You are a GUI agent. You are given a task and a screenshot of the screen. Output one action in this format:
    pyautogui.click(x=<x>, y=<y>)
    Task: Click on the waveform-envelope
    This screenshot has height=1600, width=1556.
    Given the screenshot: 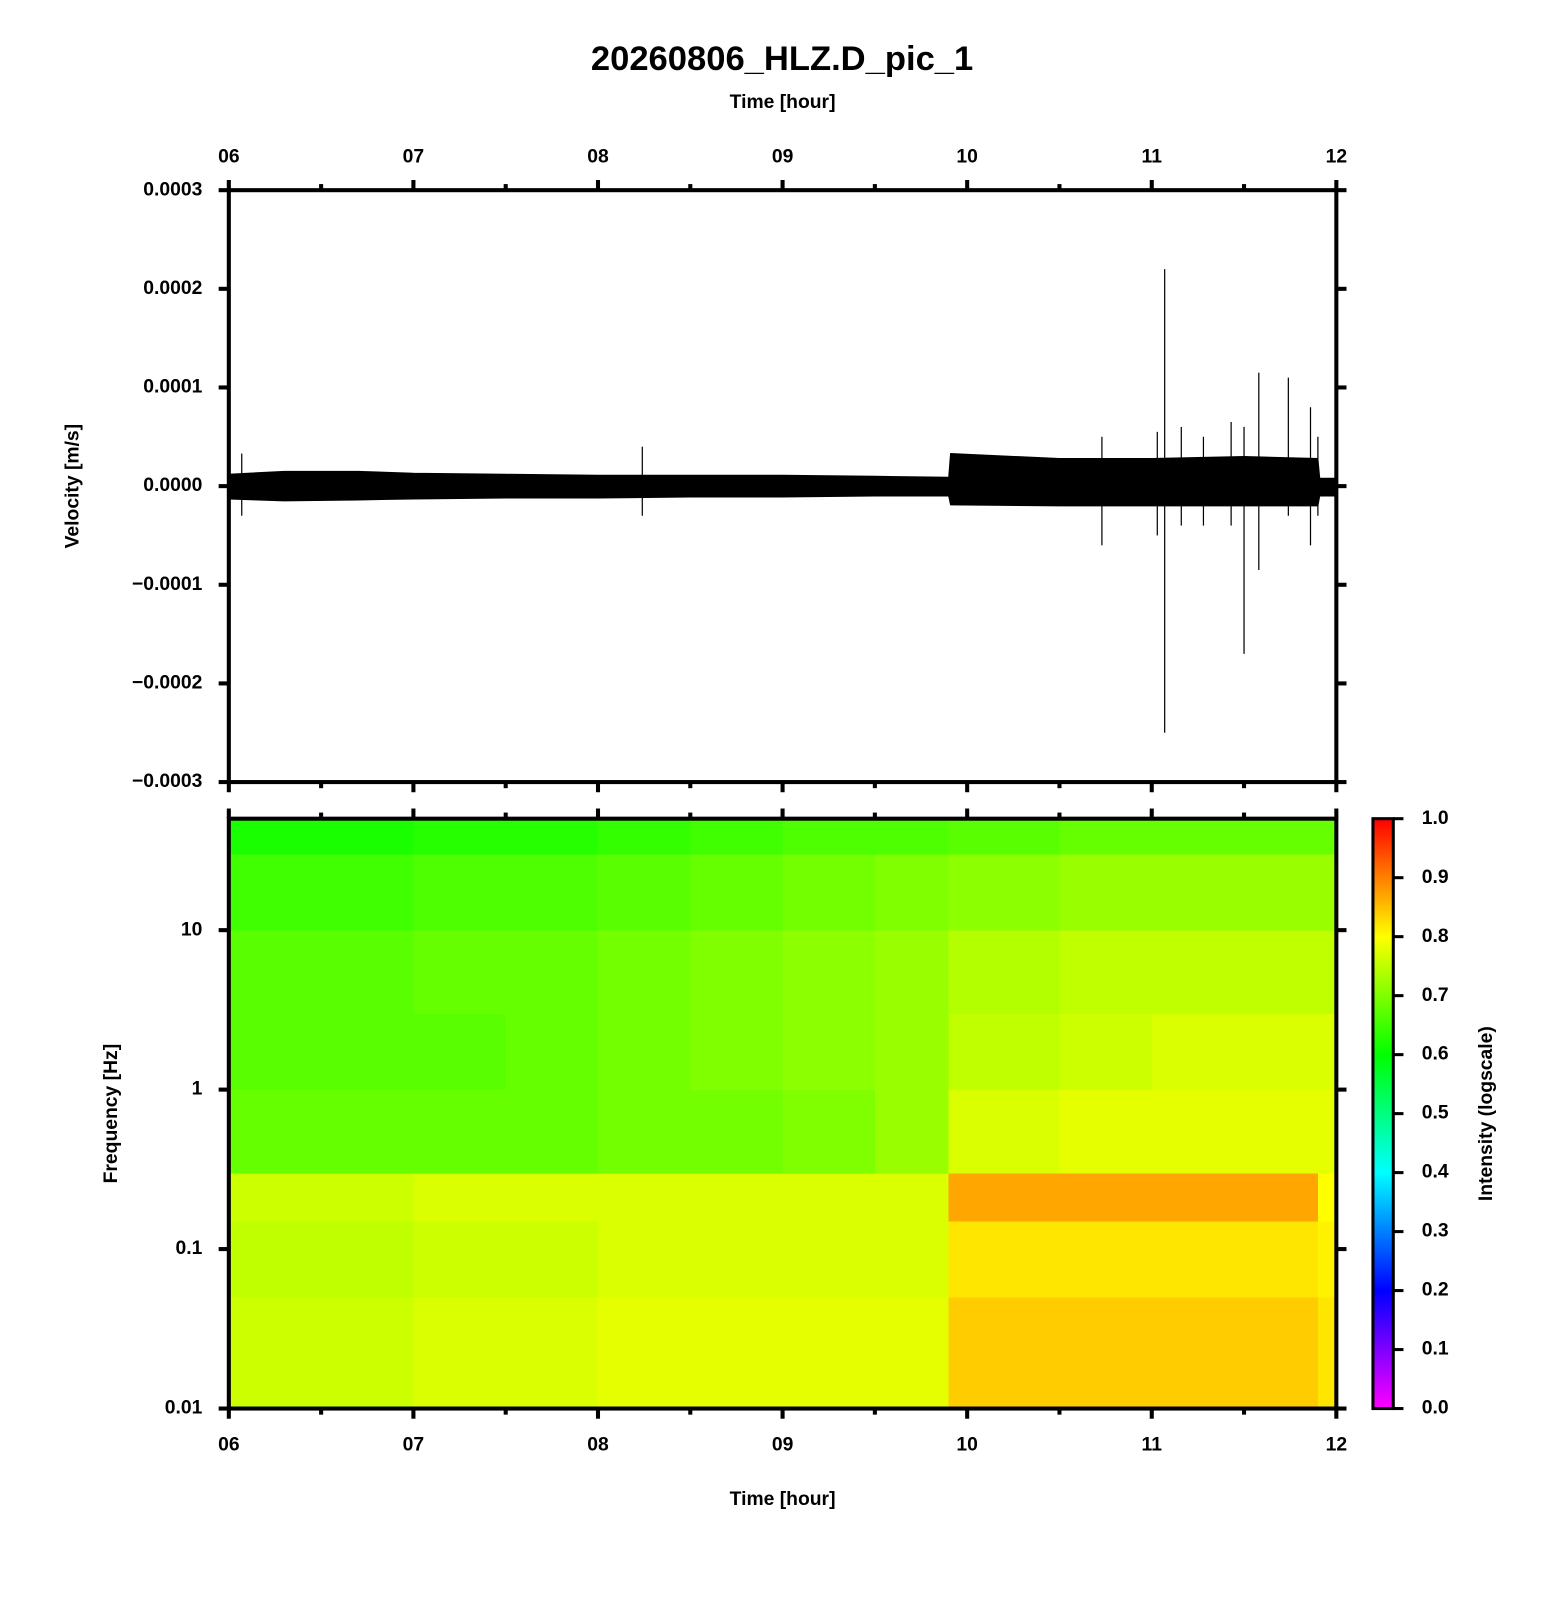 What is the action you would take?
    pyautogui.click(x=782, y=480)
    